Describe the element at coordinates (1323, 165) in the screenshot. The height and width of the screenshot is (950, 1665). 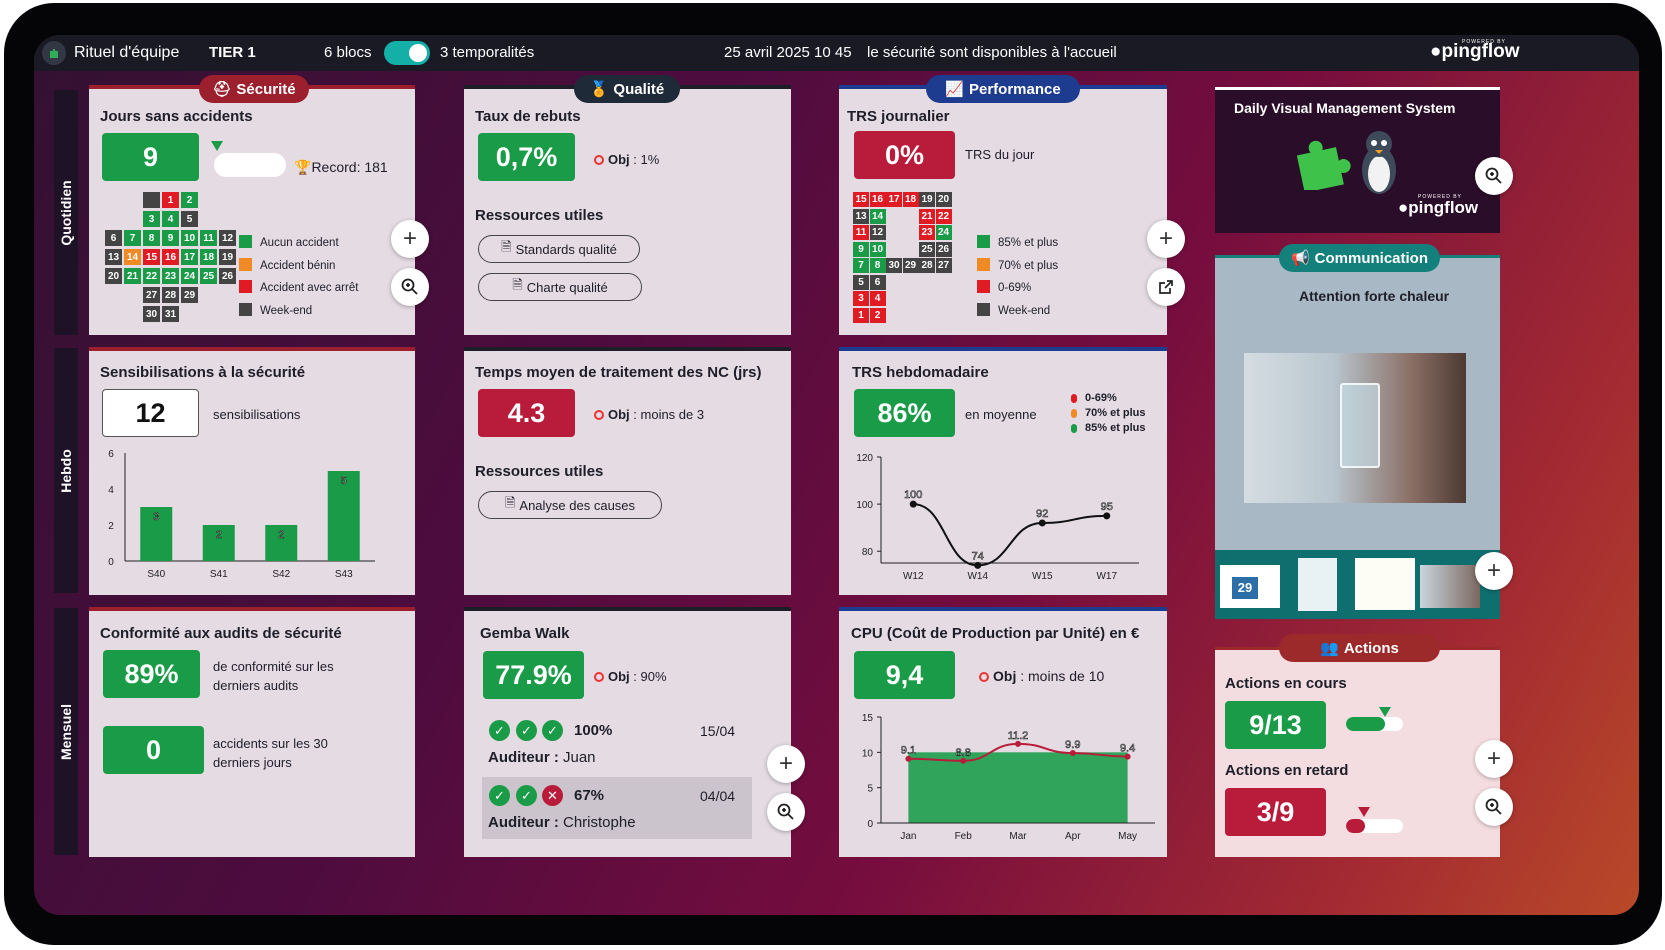
I see `puzzle-icon` at that location.